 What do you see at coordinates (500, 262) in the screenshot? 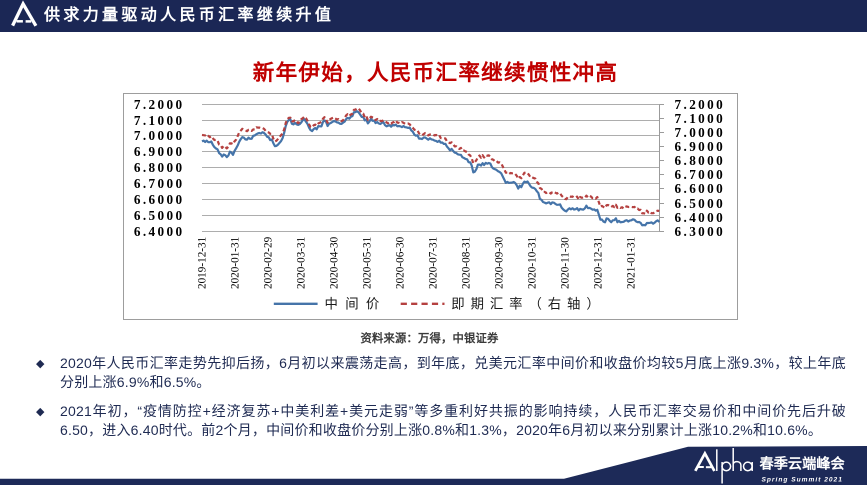
I see `svg-text: 2020-09-30` at bounding box center [500, 262].